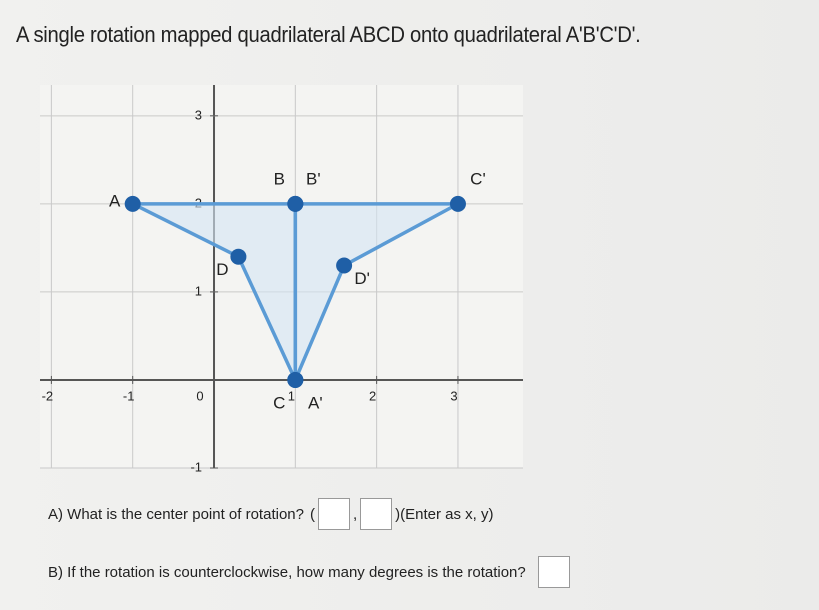 The image size is (819, 610). What do you see at coordinates (362, 278) in the screenshot?
I see `vertex-label: D'` at bounding box center [362, 278].